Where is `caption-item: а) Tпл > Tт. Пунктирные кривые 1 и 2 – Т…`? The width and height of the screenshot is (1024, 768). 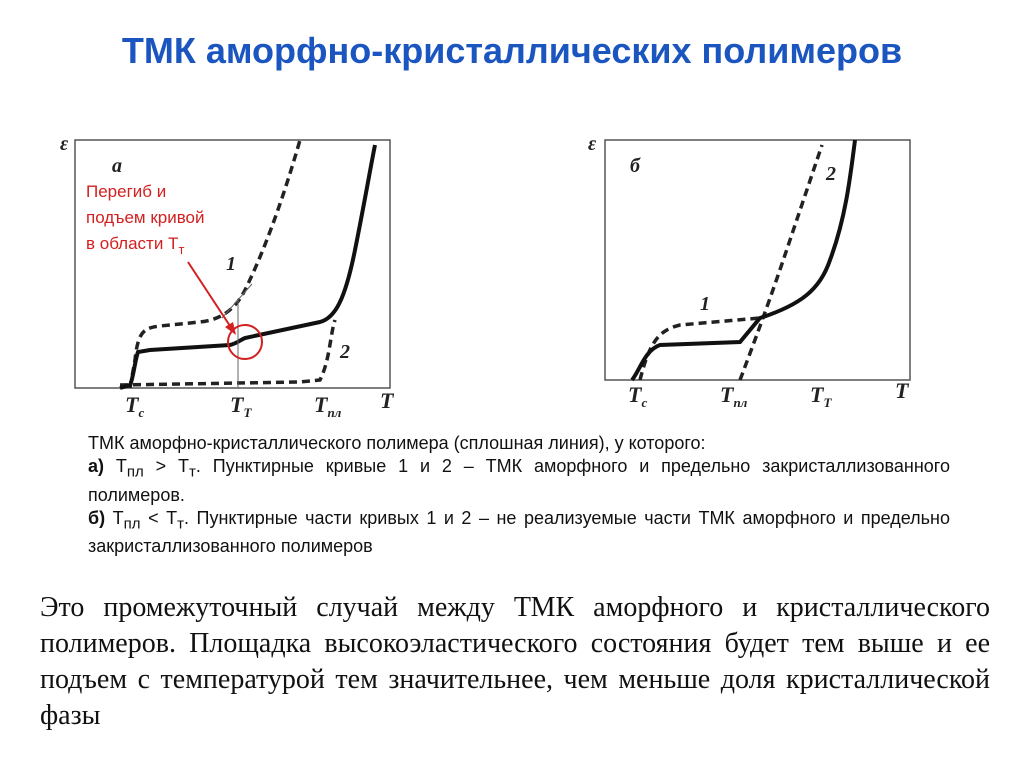
caption-item: а) Tпл > Tт. Пунктирные кривые 1 и 2 – Т… is located at coordinates (519, 481).